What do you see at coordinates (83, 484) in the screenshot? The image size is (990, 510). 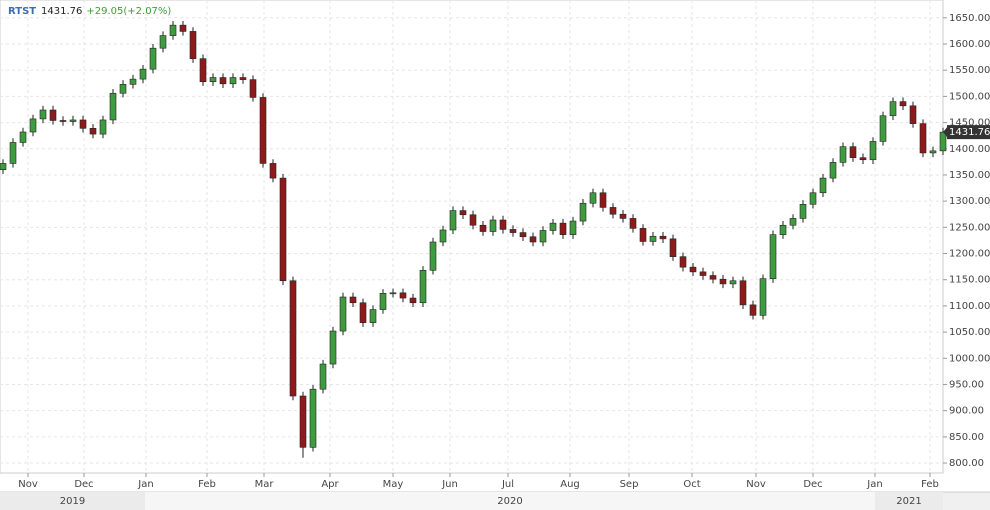 I see `x-tick-label: Dec` at bounding box center [83, 484].